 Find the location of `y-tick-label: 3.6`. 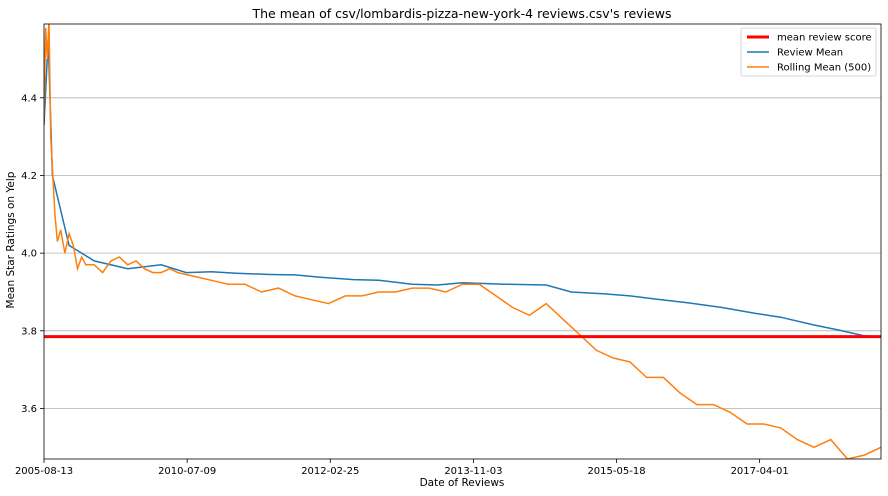

y-tick-label: 3.6 is located at coordinates (29, 409).